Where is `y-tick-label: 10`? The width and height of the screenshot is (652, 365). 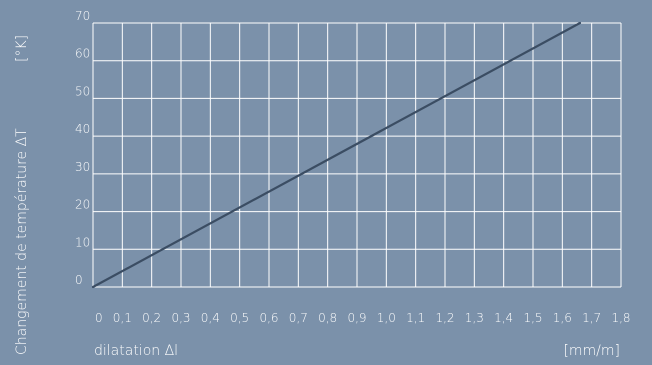 y-tick-label: 10 is located at coordinates (82, 242).